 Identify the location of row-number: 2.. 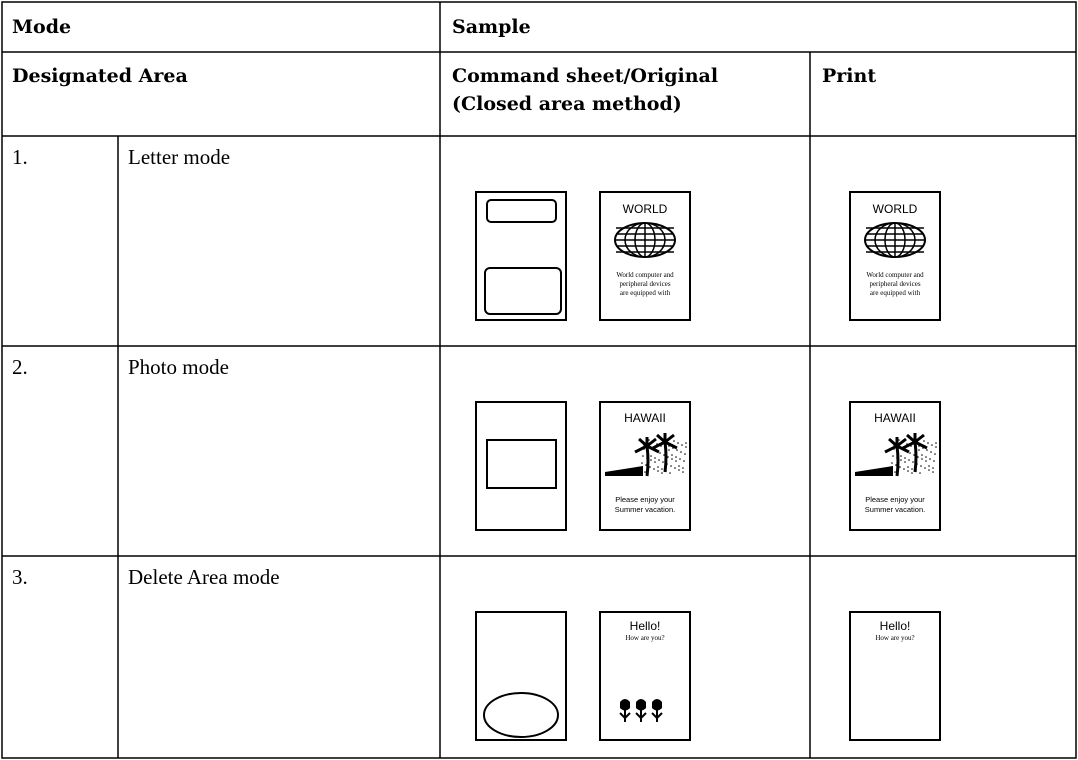
(20, 367).